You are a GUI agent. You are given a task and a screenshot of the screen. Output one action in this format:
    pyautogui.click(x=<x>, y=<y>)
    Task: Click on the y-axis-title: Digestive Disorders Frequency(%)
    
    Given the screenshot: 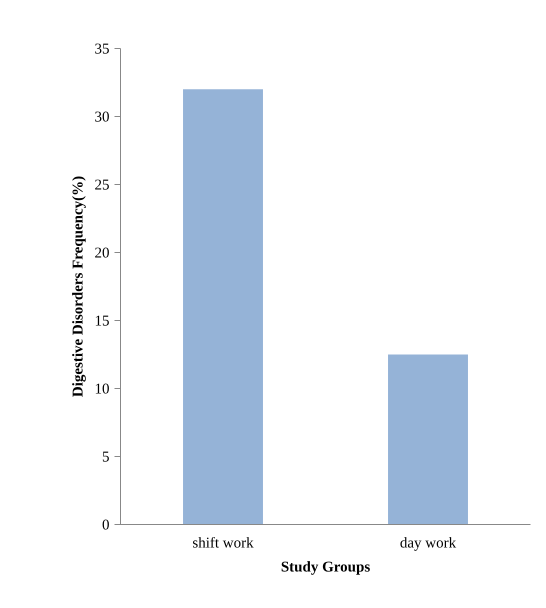 What is the action you would take?
    pyautogui.click(x=78, y=287)
    